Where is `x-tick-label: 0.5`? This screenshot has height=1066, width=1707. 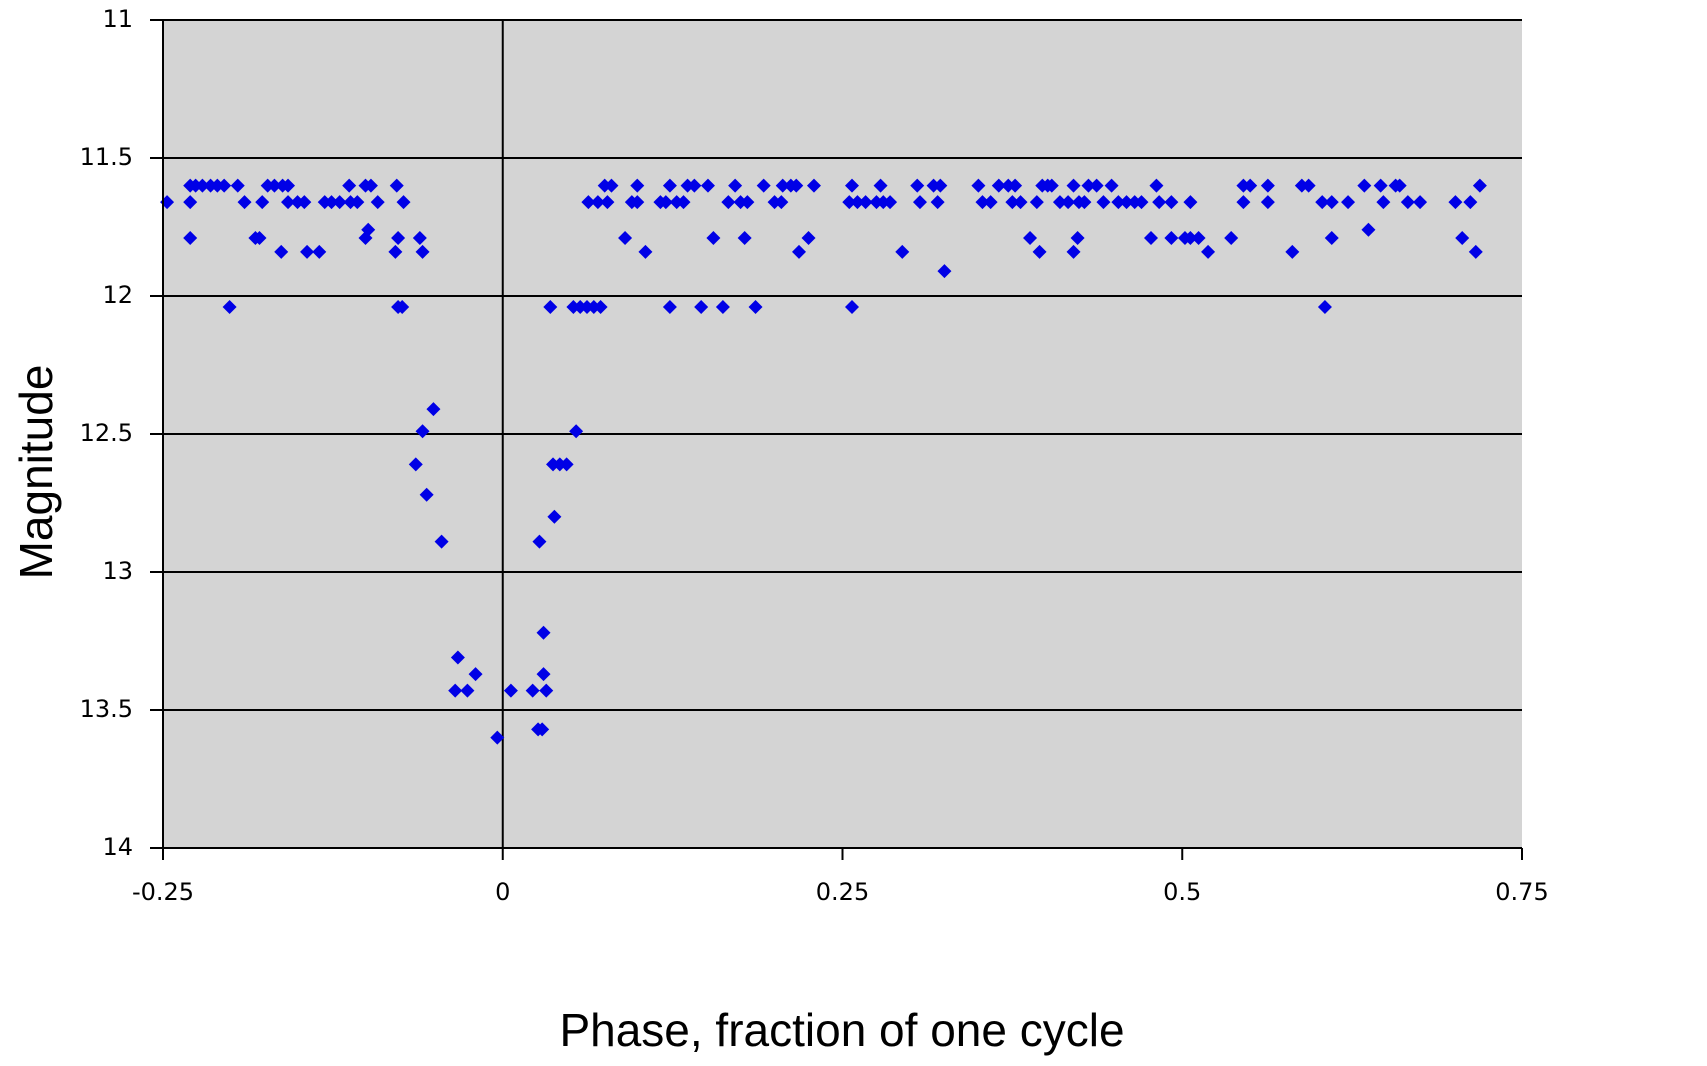
x-tick-label: 0.5 is located at coordinates (1182, 892).